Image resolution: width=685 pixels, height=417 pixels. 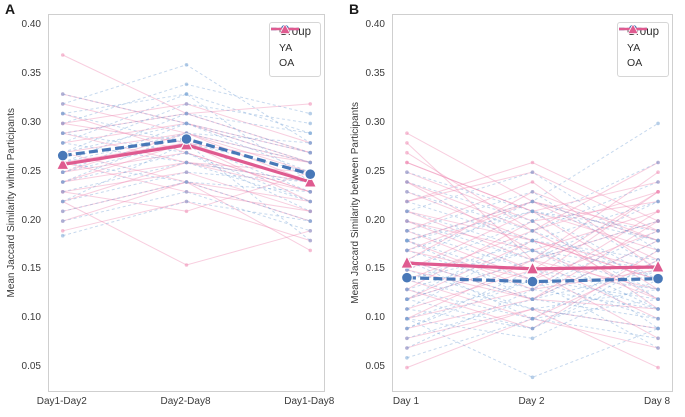 I want to click on oa-line-marker-icon, so click(x=285, y=29).